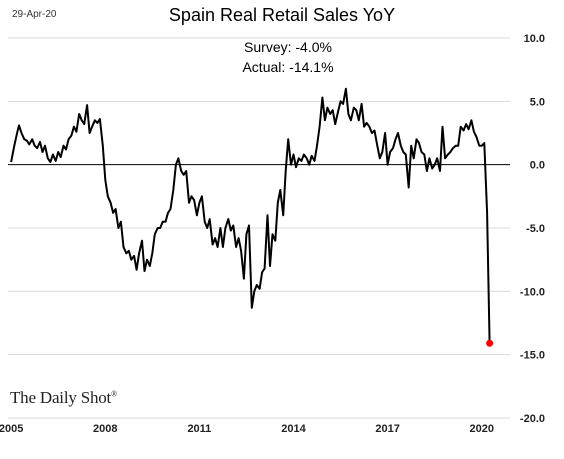 This screenshot has height=459, width=564. I want to click on y-tick-label: -15.0, so click(532, 356).